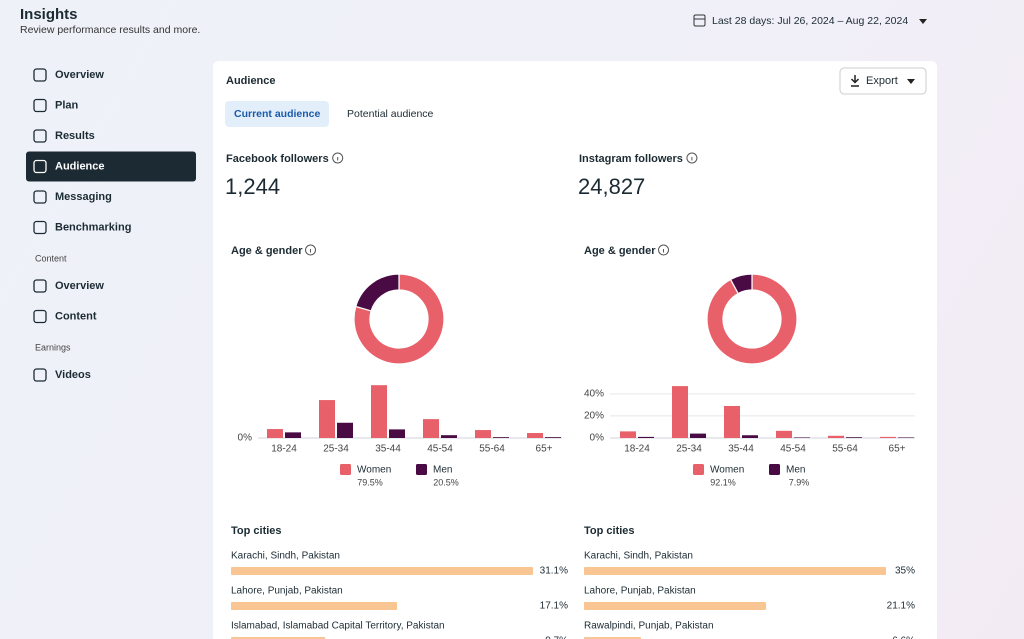 The width and height of the screenshot is (1024, 639). Describe the element at coordinates (287, 591) in the screenshot. I see `city-name: Lahore, Punjab, Pakistan` at that location.